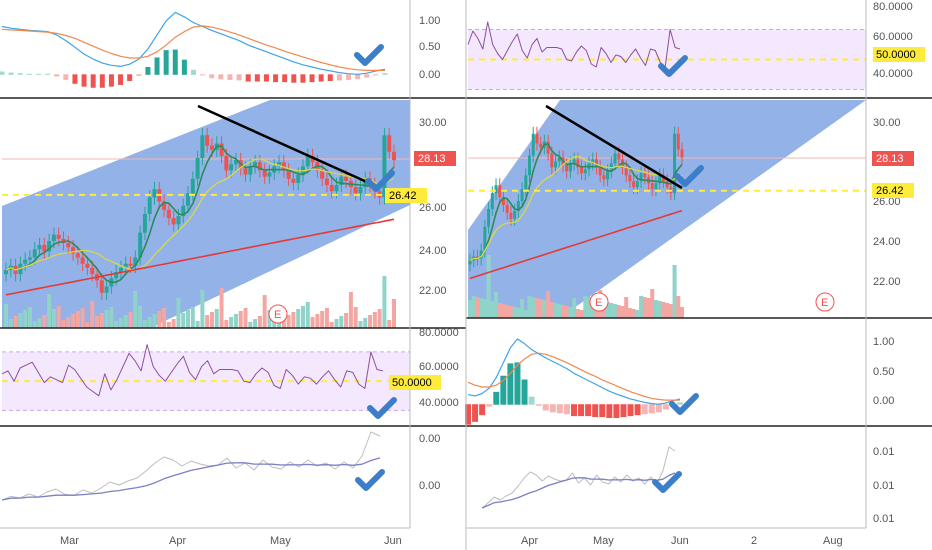  What do you see at coordinates (890, 191) in the screenshot?
I see `right-level-label: 26.42` at bounding box center [890, 191].